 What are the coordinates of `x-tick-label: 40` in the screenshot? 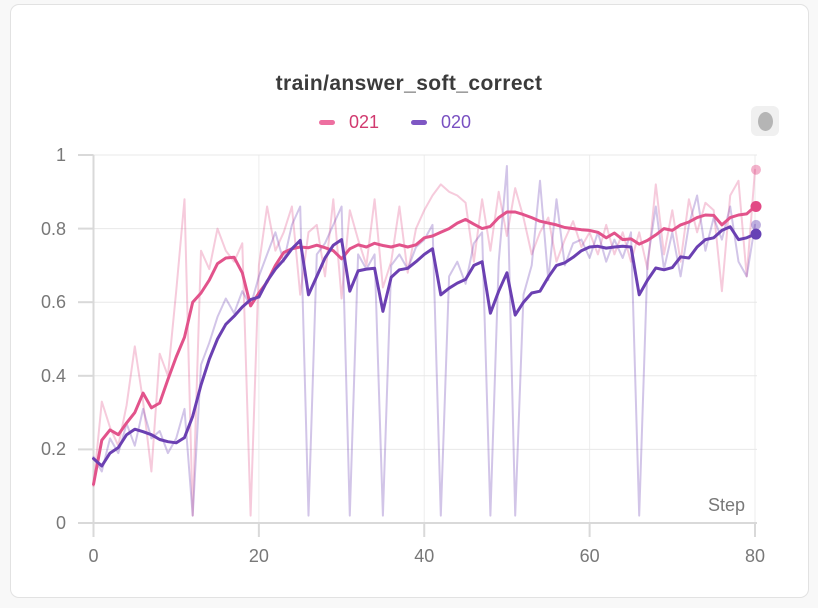 It's located at (424, 556).